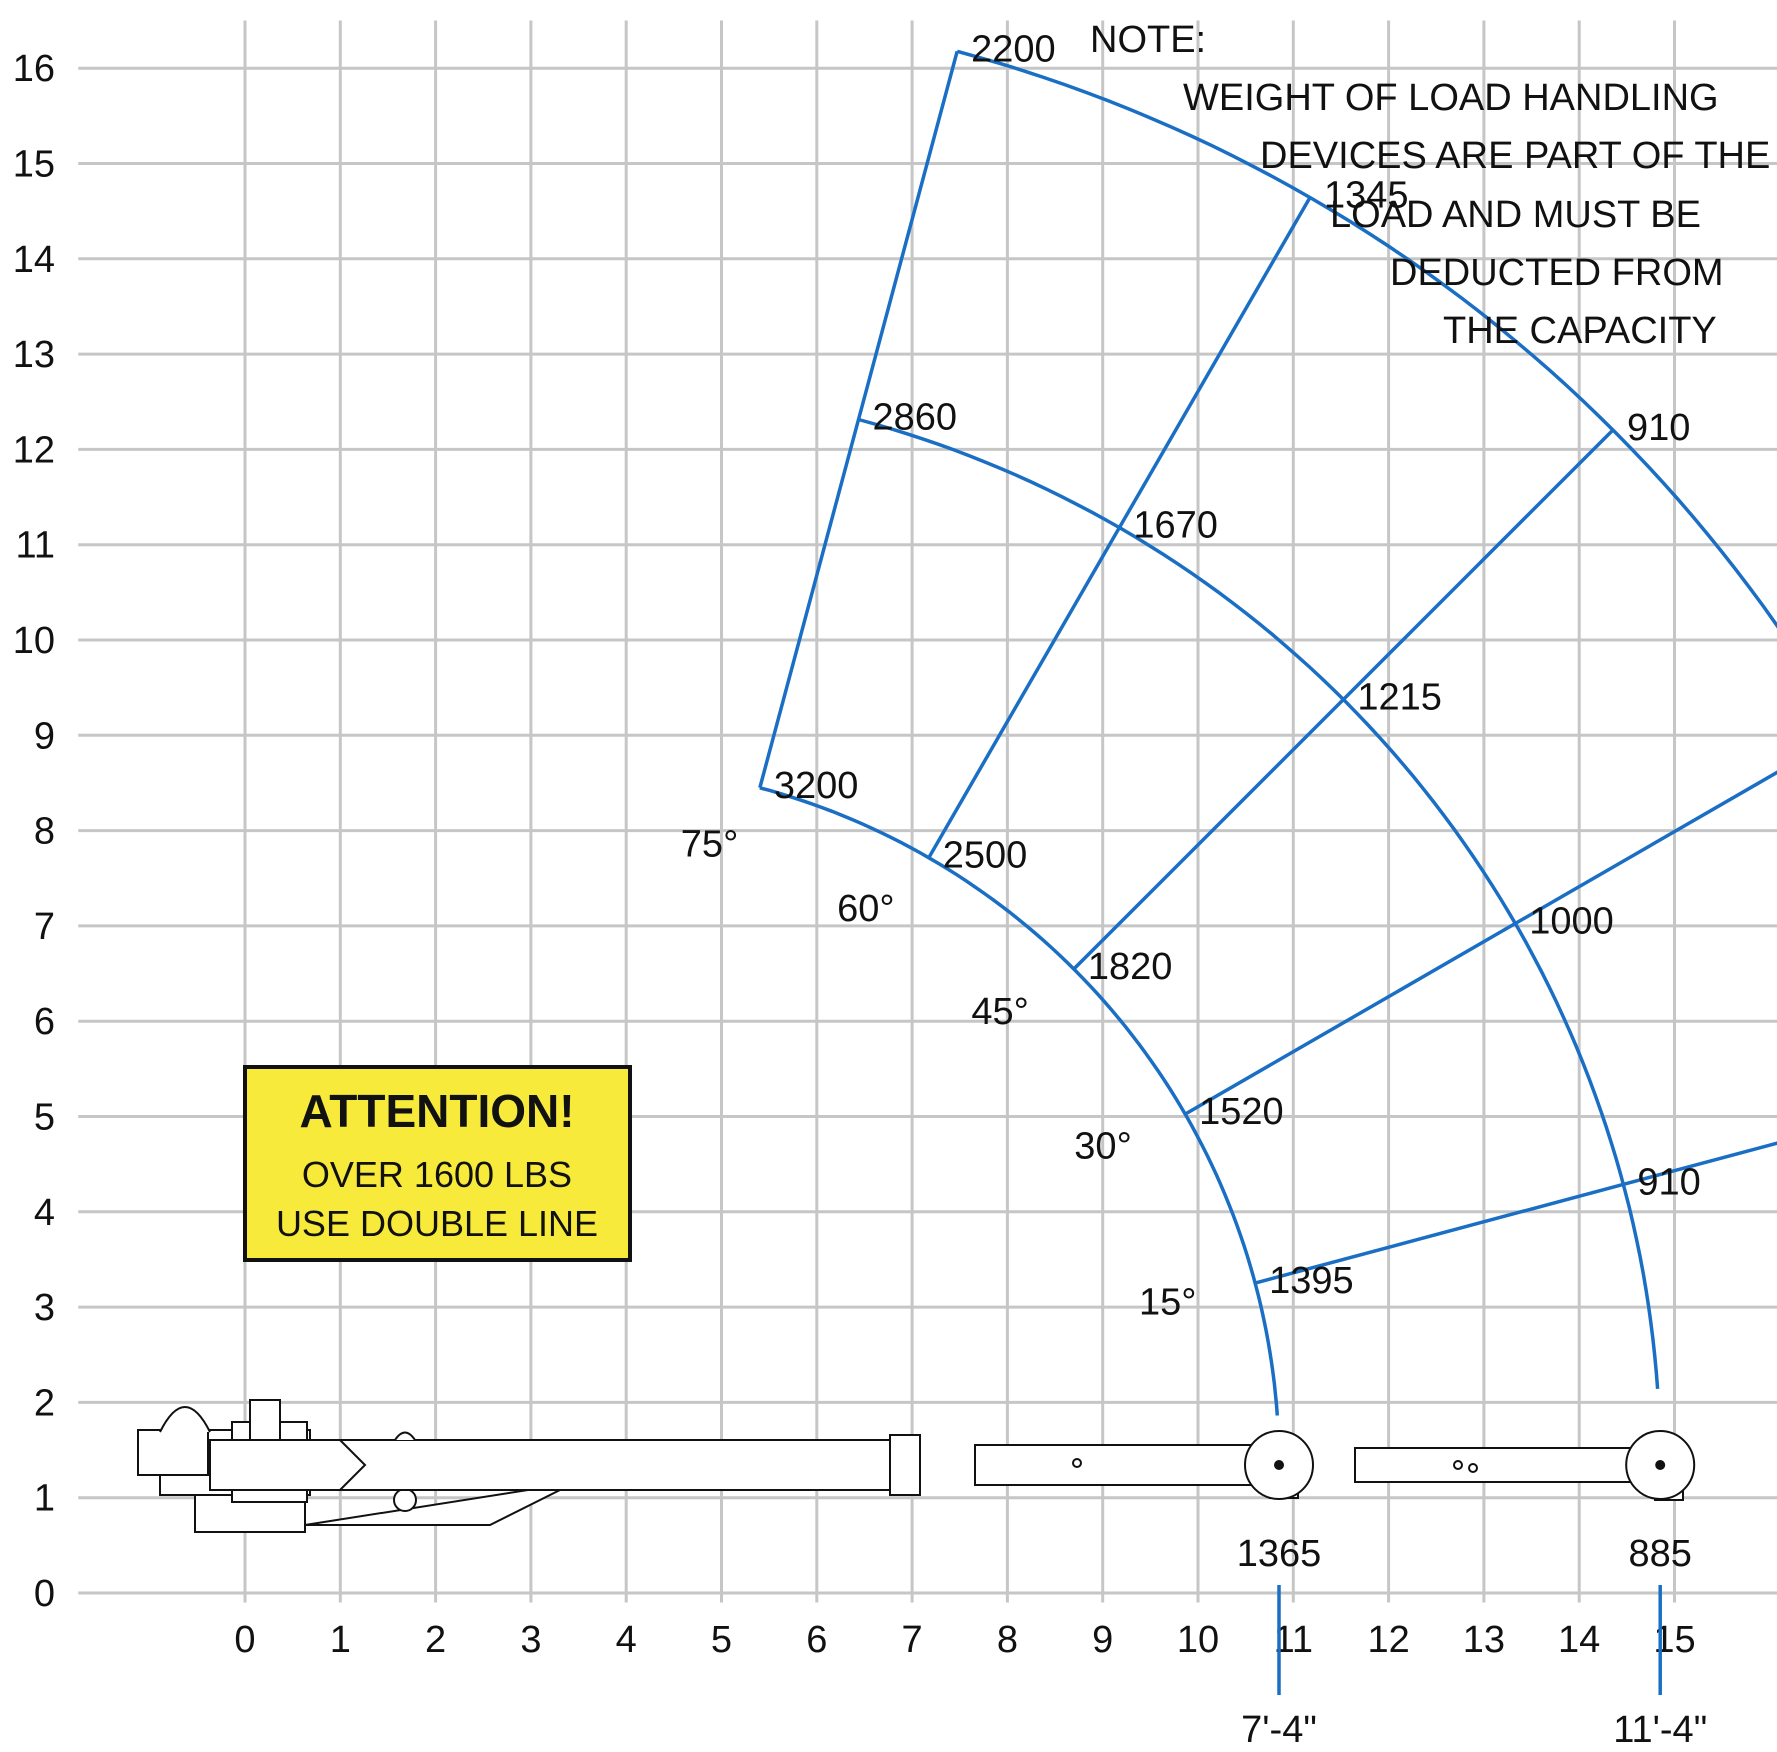  What do you see at coordinates (44, 832) in the screenshot?
I see `y-tick-label: 8` at bounding box center [44, 832].